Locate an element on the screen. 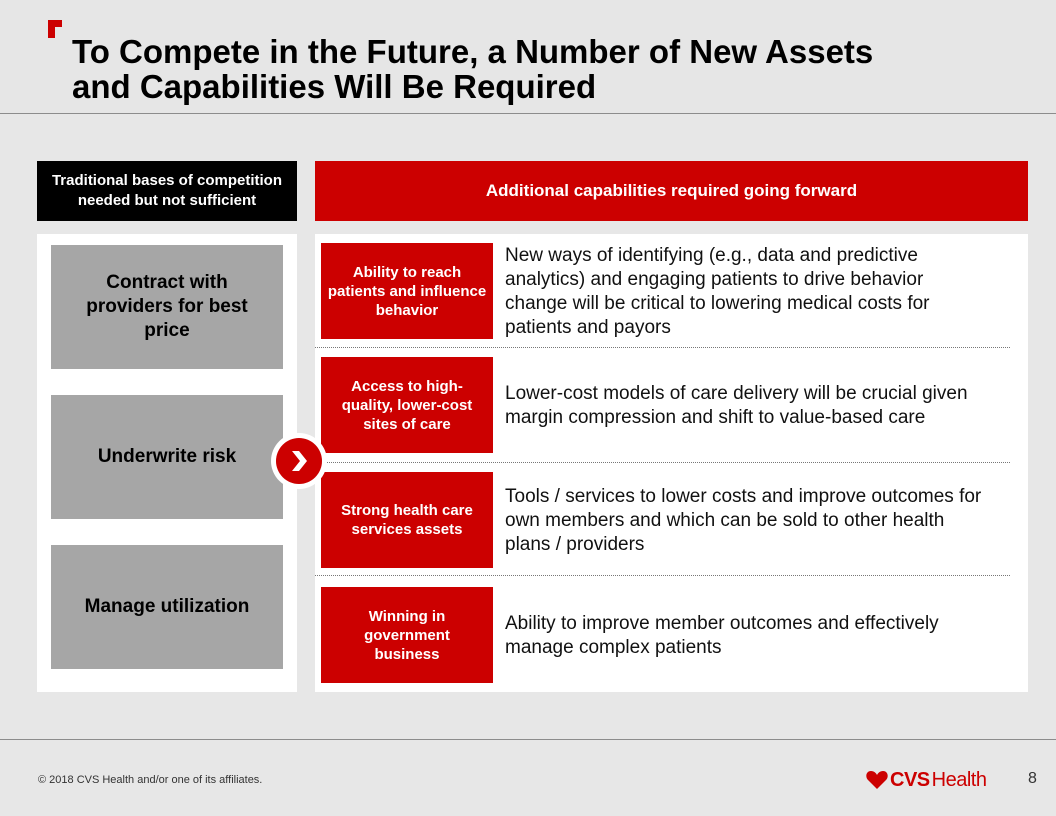 This screenshot has height=816, width=1056. capability-description-line: plans / providers is located at coordinates (575, 544).